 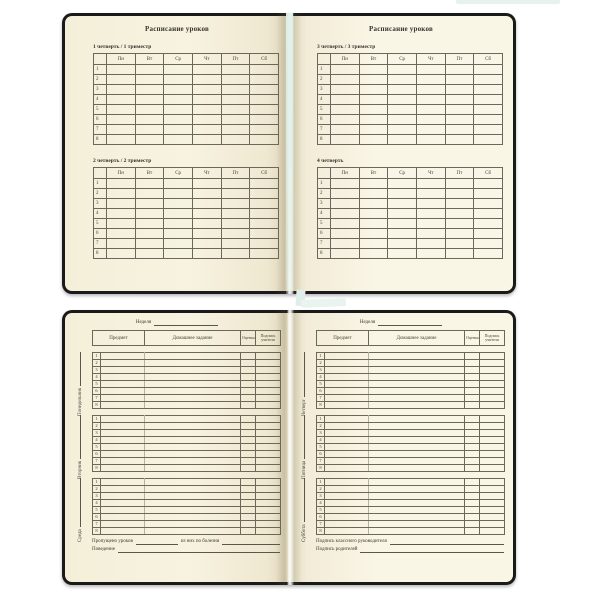 What do you see at coordinates (186, 461) in the screenshot?
I see `lesson-row: 7` at bounding box center [186, 461].